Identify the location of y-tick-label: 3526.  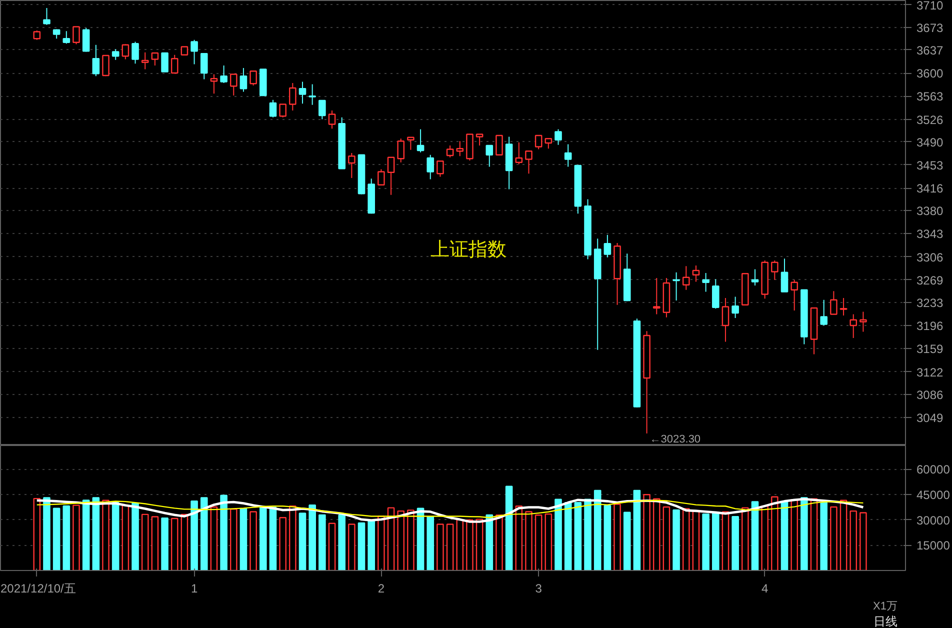
(930, 119).